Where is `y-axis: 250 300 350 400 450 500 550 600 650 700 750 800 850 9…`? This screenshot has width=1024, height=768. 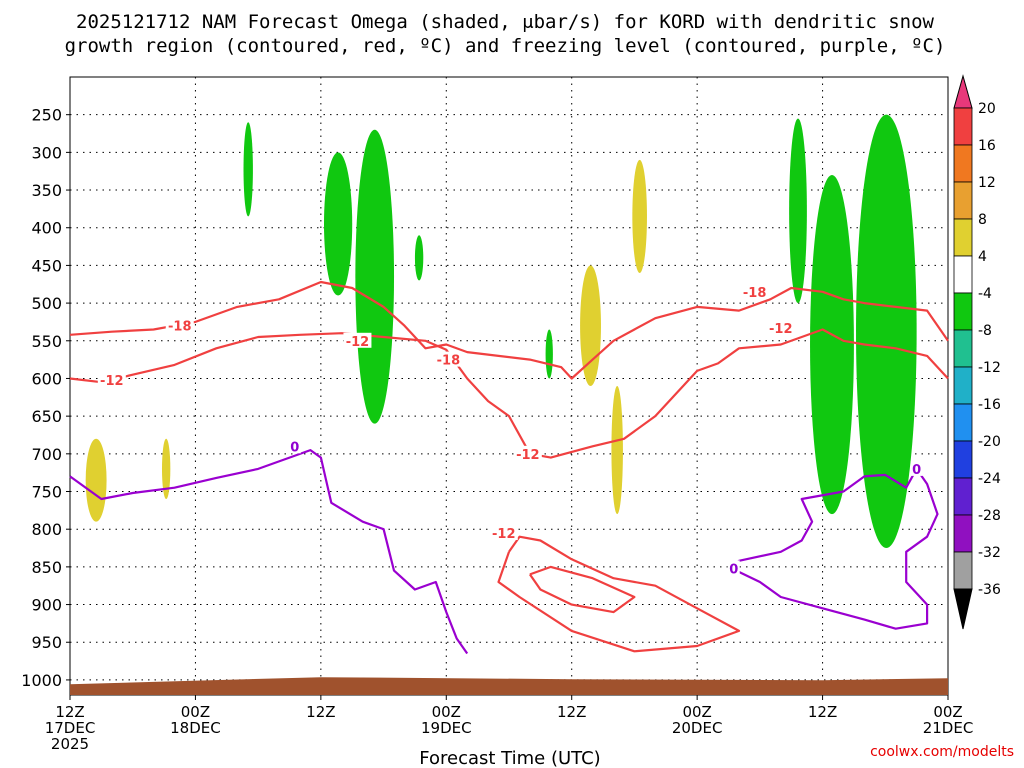 y-axis: 250 300 350 400 450 500 550 600 650 700 750 800 850 9… is located at coordinates (45, 398).